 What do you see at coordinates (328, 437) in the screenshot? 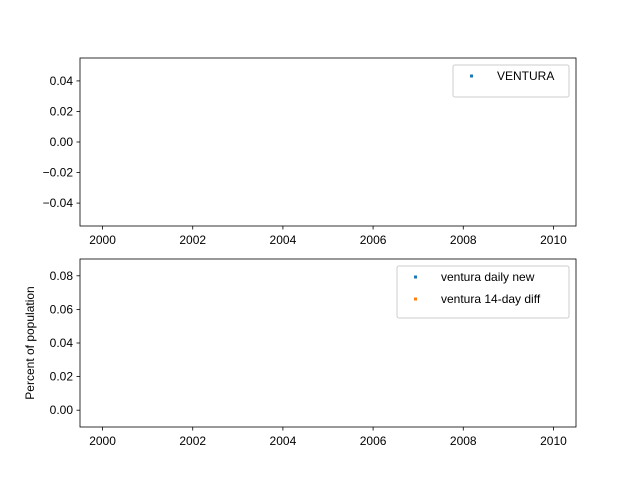
I see `bottom-x-ticks: 2000 2002 2004 2006 2008 2010` at bounding box center [328, 437].